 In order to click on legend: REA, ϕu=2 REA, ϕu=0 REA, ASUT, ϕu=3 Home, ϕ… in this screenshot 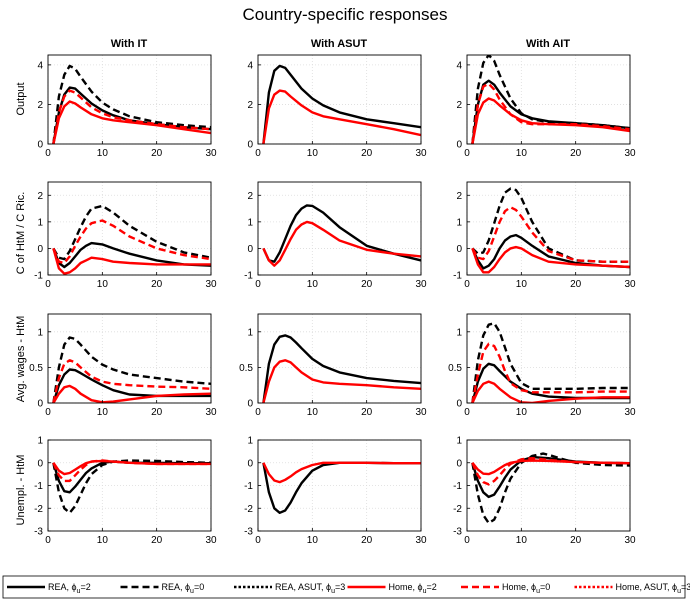, I will do `click(346, 587)`.